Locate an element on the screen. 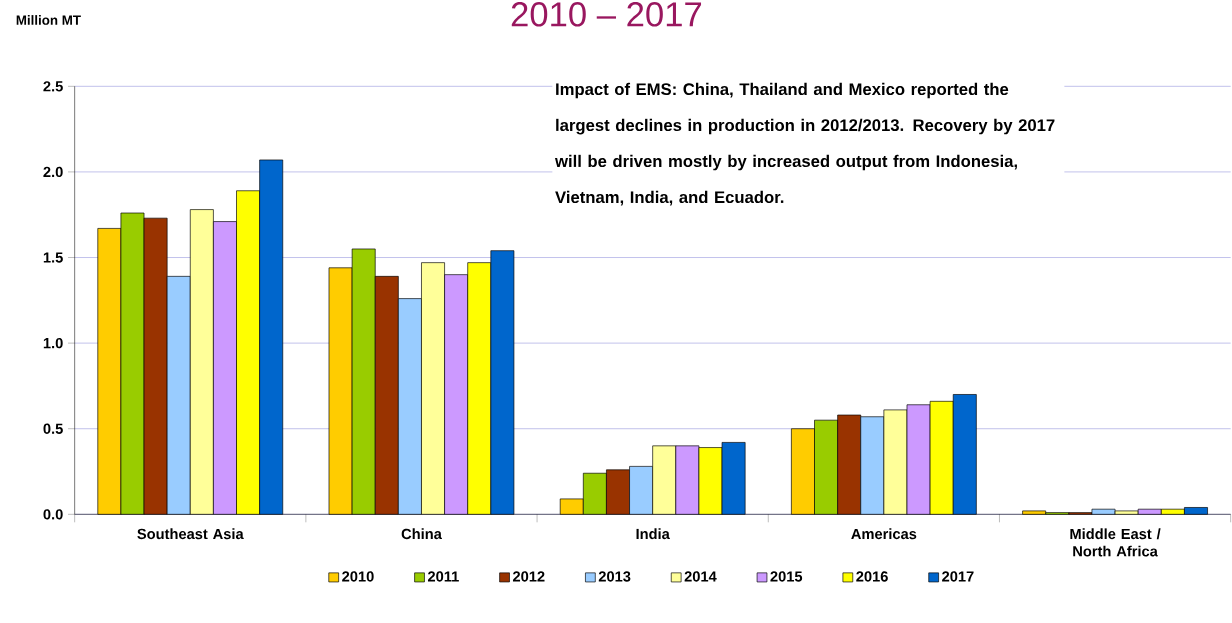 This screenshot has height=623, width=1232. y-axis-title: Million MT is located at coordinates (48, 20).